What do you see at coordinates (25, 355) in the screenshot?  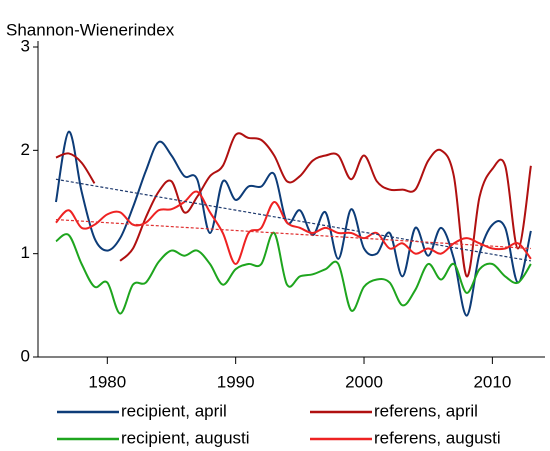 I see `y-tick-label: 0` at bounding box center [25, 355].